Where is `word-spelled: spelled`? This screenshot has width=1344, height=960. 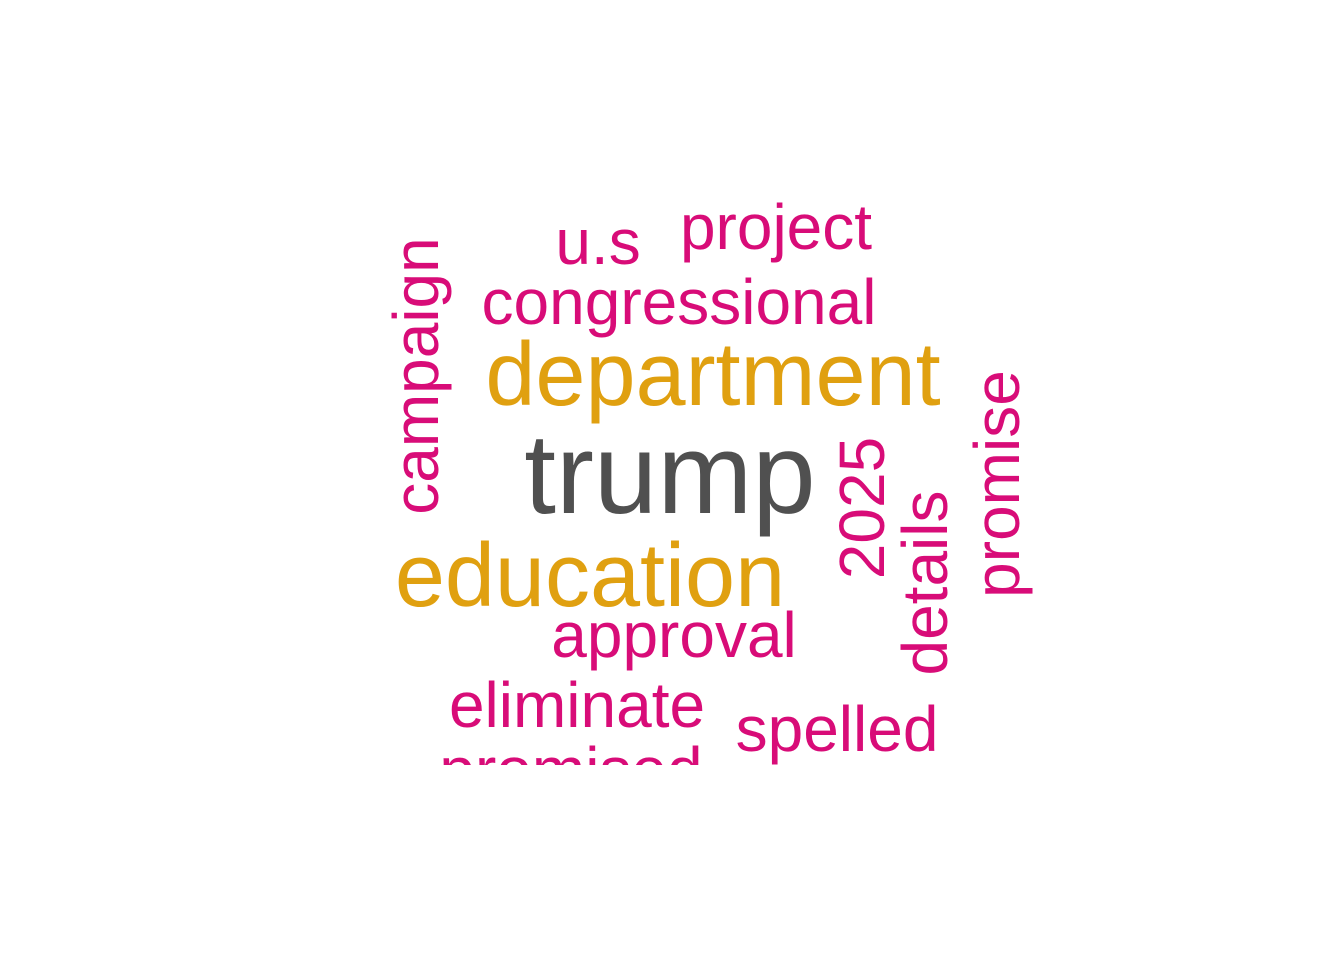 word-spelled: spelled is located at coordinates (837, 729).